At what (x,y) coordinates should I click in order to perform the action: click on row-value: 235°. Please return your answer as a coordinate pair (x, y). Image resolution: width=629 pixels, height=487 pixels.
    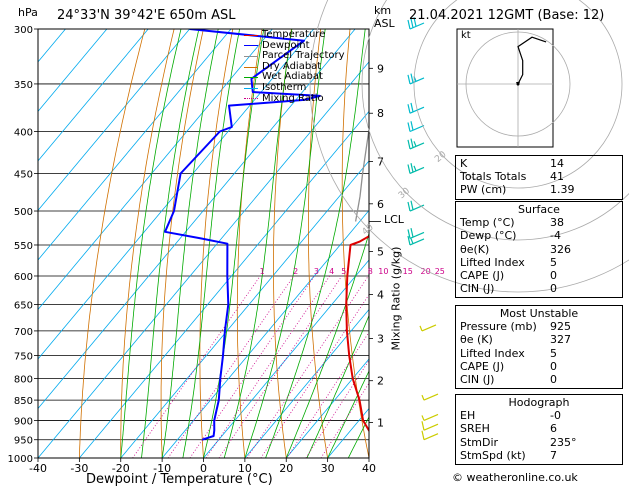
    Looking at the image, I should click on (563, 442).